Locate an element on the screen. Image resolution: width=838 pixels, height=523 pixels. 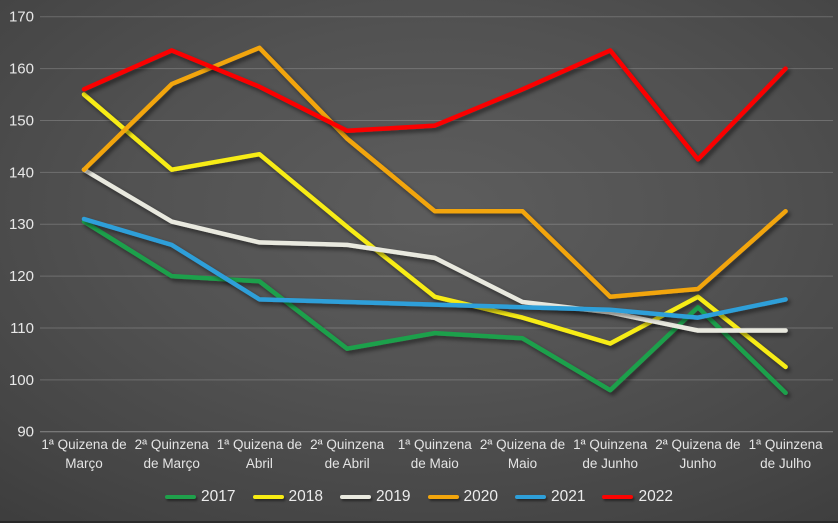
legend-swatch-2022 is located at coordinates (618, 496).